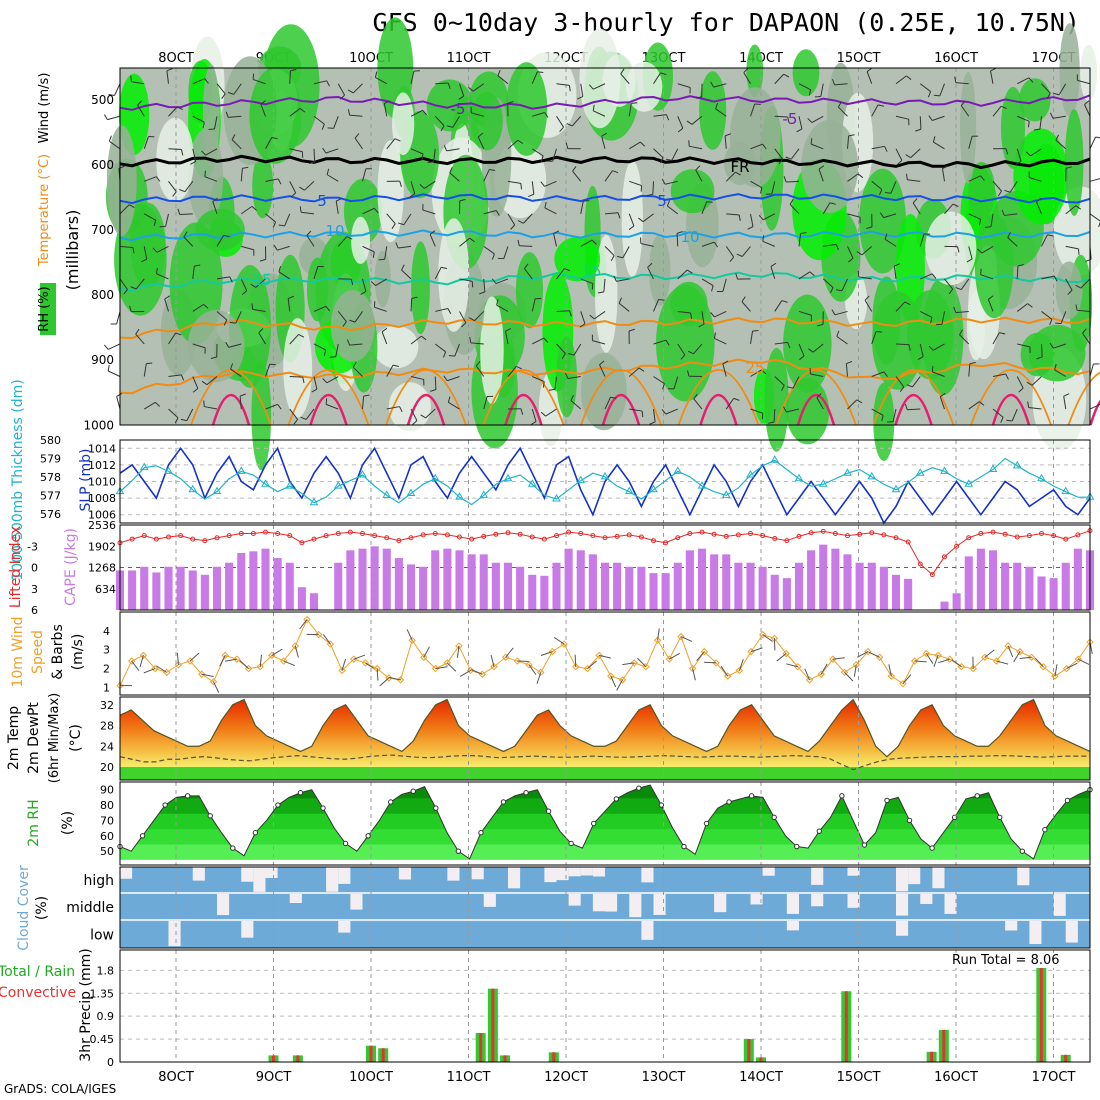  What do you see at coordinates (102, 100) in the screenshot?
I see `pressure-tick-label: 500` at bounding box center [102, 100].